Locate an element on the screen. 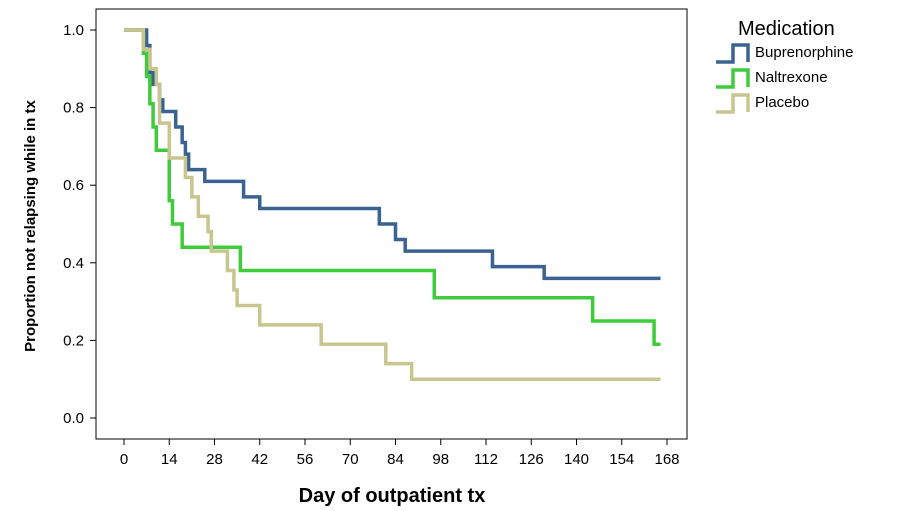 The height and width of the screenshot is (511, 903). x-tick-label: 168 is located at coordinates (666, 459).